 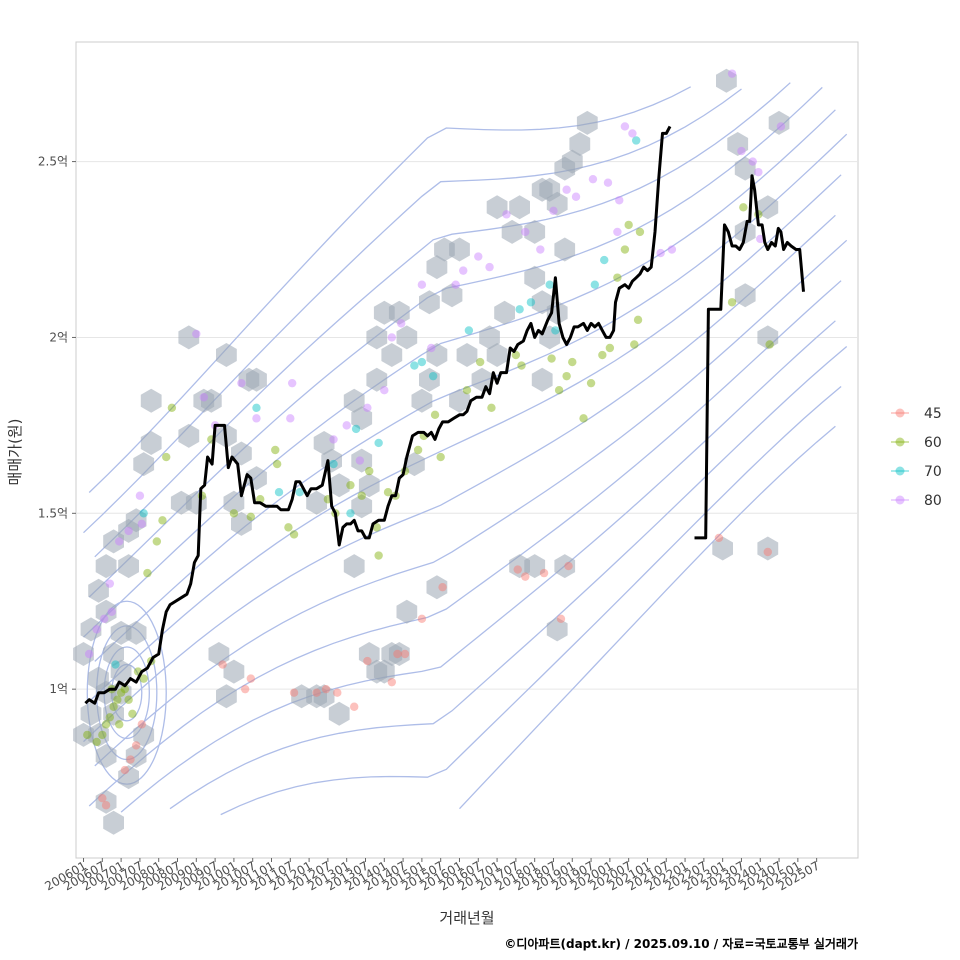 What do you see at coordinates (900, 413) in the screenshot?
I see `legend-key-point` at bounding box center [900, 413].